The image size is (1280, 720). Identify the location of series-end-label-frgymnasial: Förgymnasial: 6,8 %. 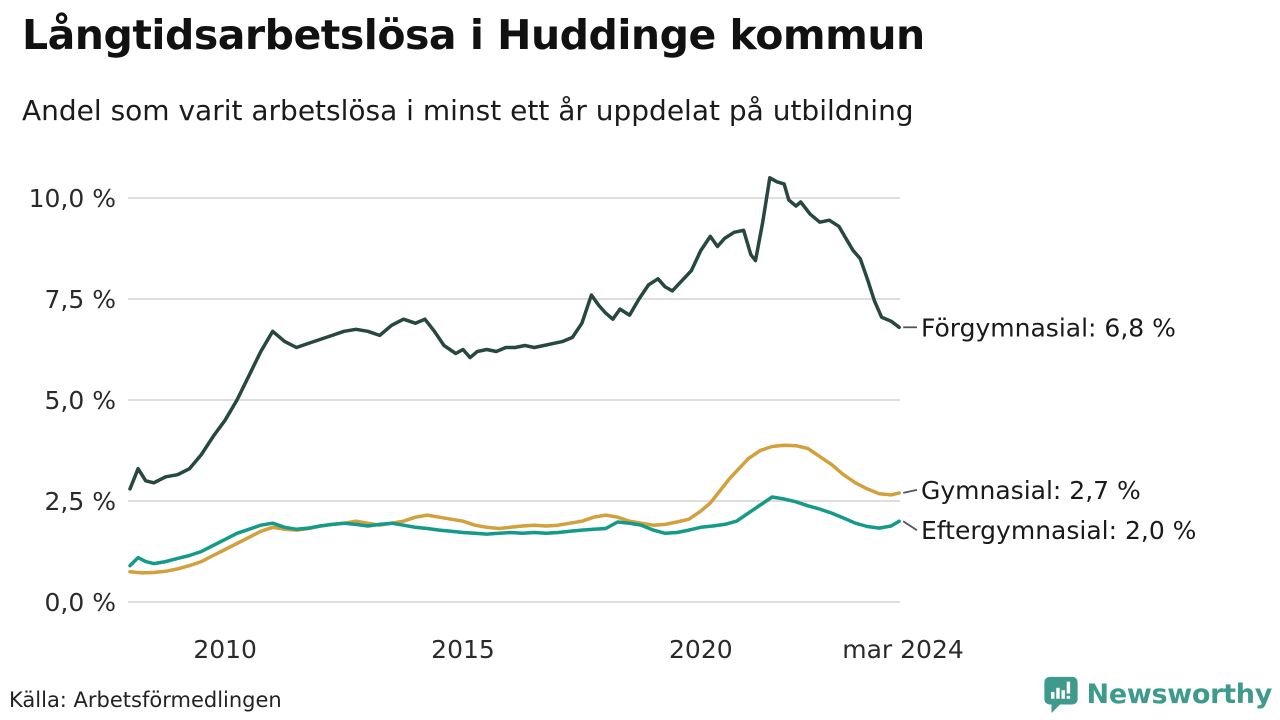
(1048, 327).